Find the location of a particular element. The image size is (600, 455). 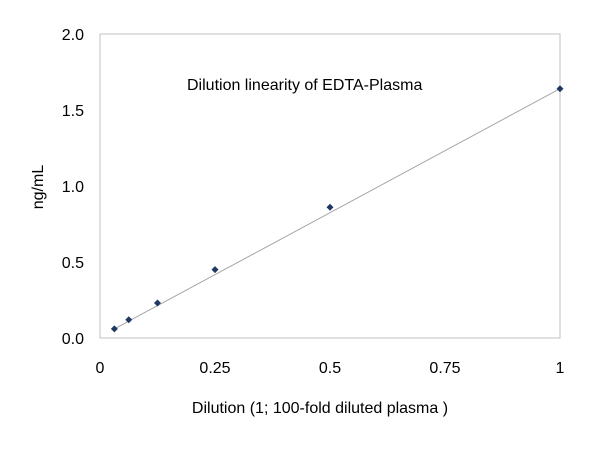

y-tick-label: 2.0 is located at coordinates (73, 35).